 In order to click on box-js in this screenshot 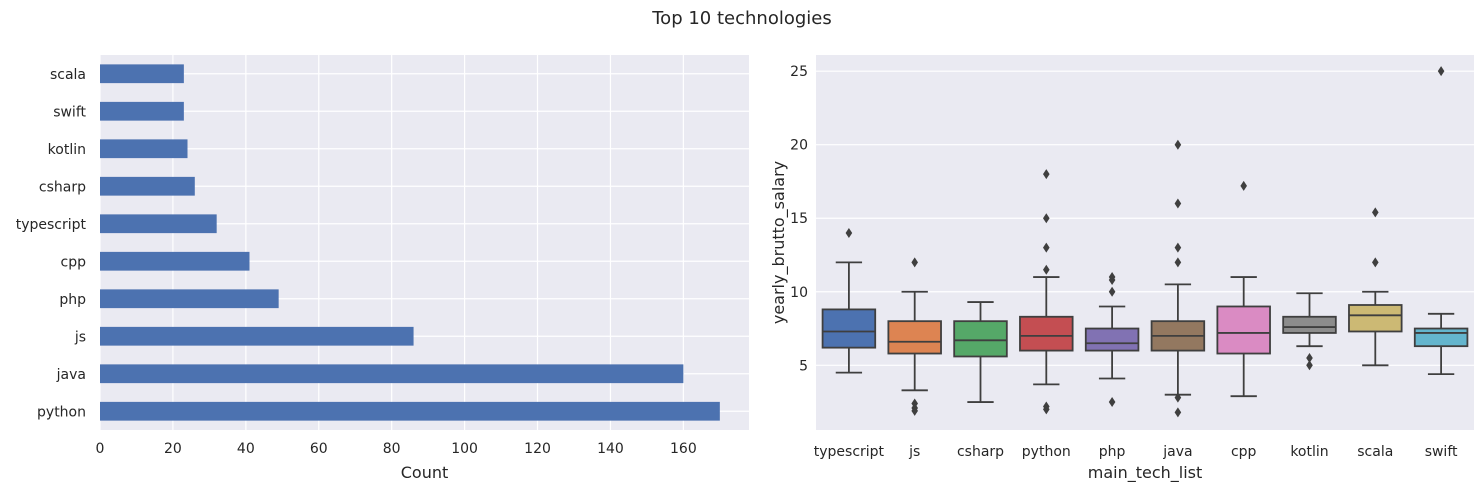, I will do `click(914, 336)`.